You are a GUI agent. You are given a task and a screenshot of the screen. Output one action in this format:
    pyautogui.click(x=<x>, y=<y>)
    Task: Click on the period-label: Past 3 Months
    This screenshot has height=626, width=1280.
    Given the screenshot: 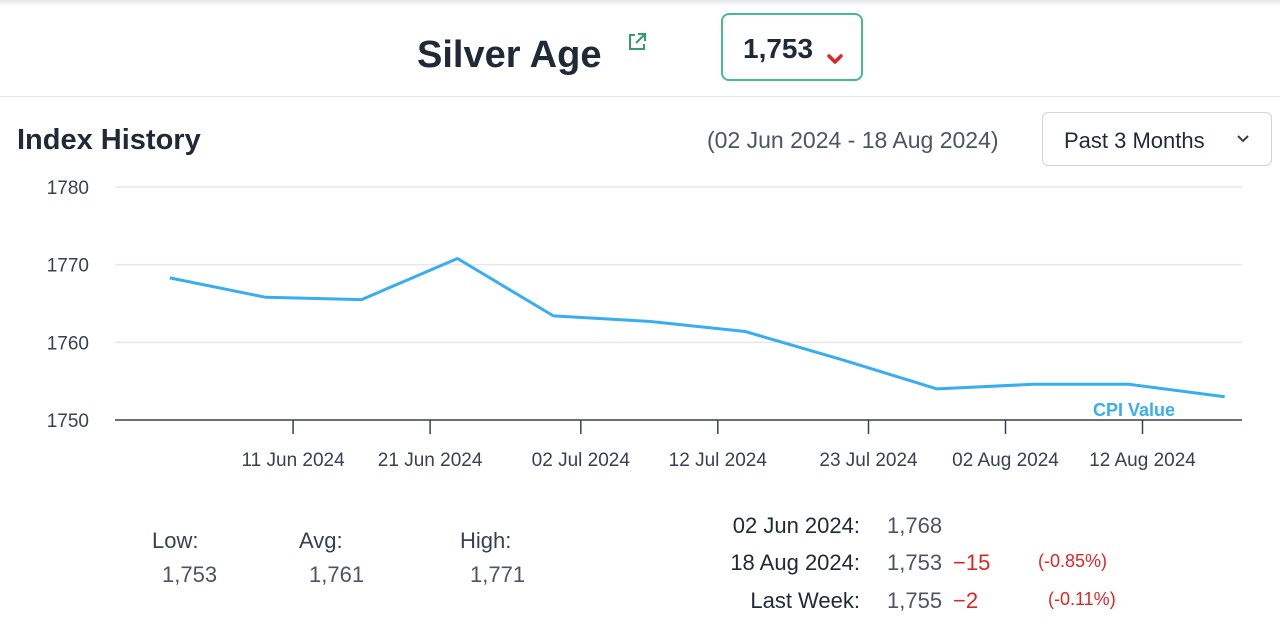 What is the action you would take?
    pyautogui.click(x=1134, y=140)
    